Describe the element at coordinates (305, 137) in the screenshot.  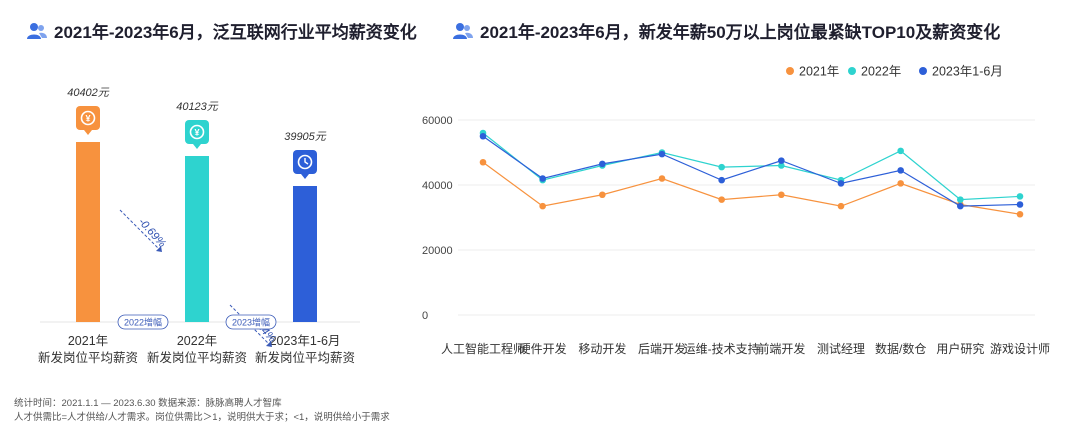
I see `bar-value-label: 39905元` at that location.